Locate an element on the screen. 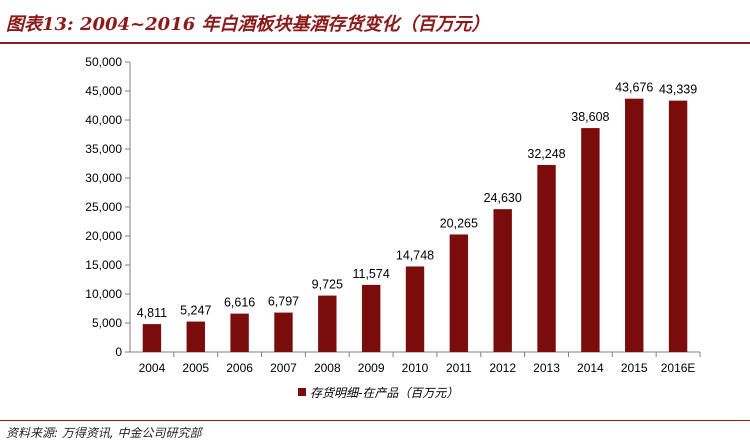  x-tick-label: 2010 is located at coordinates (415, 368).